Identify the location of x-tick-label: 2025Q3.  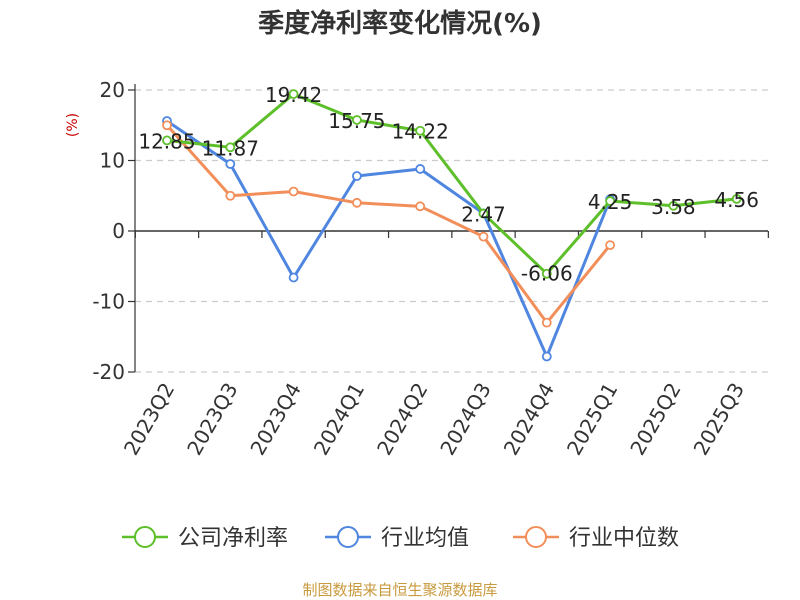
(719, 419).